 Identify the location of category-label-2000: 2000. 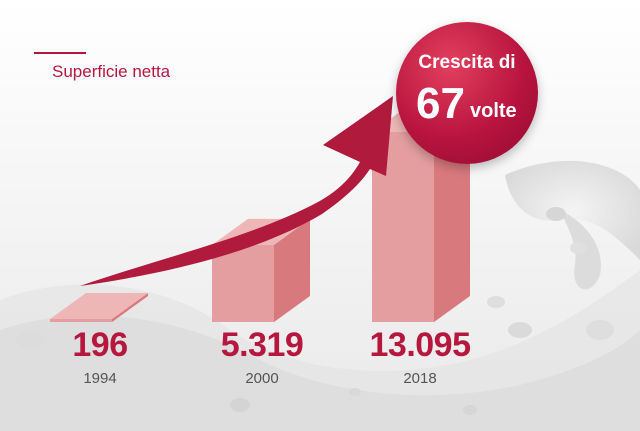
(262, 378).